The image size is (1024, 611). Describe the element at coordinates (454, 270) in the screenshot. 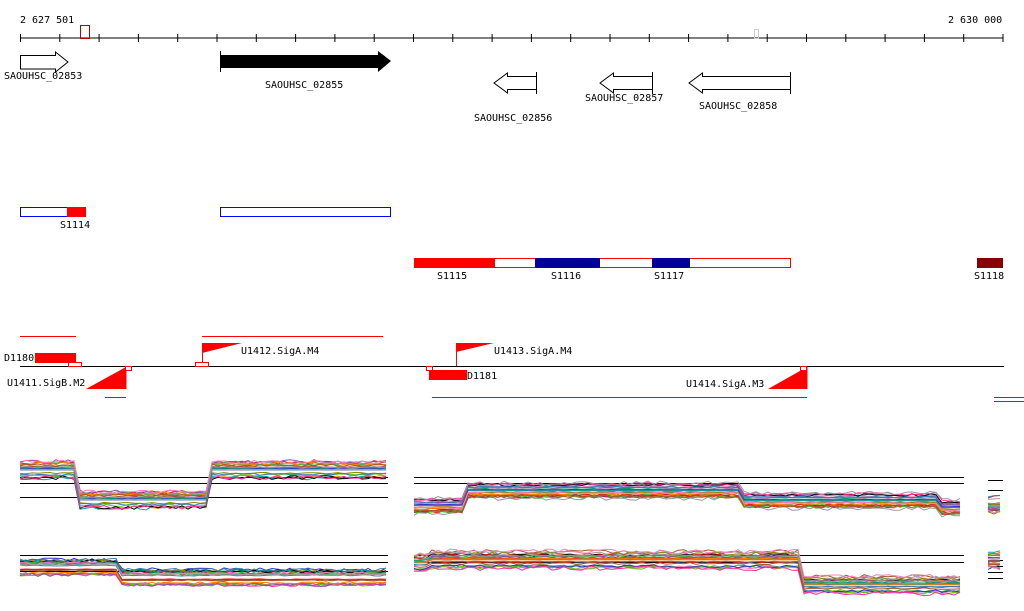

I see `segment-S1115: S1115` at that location.